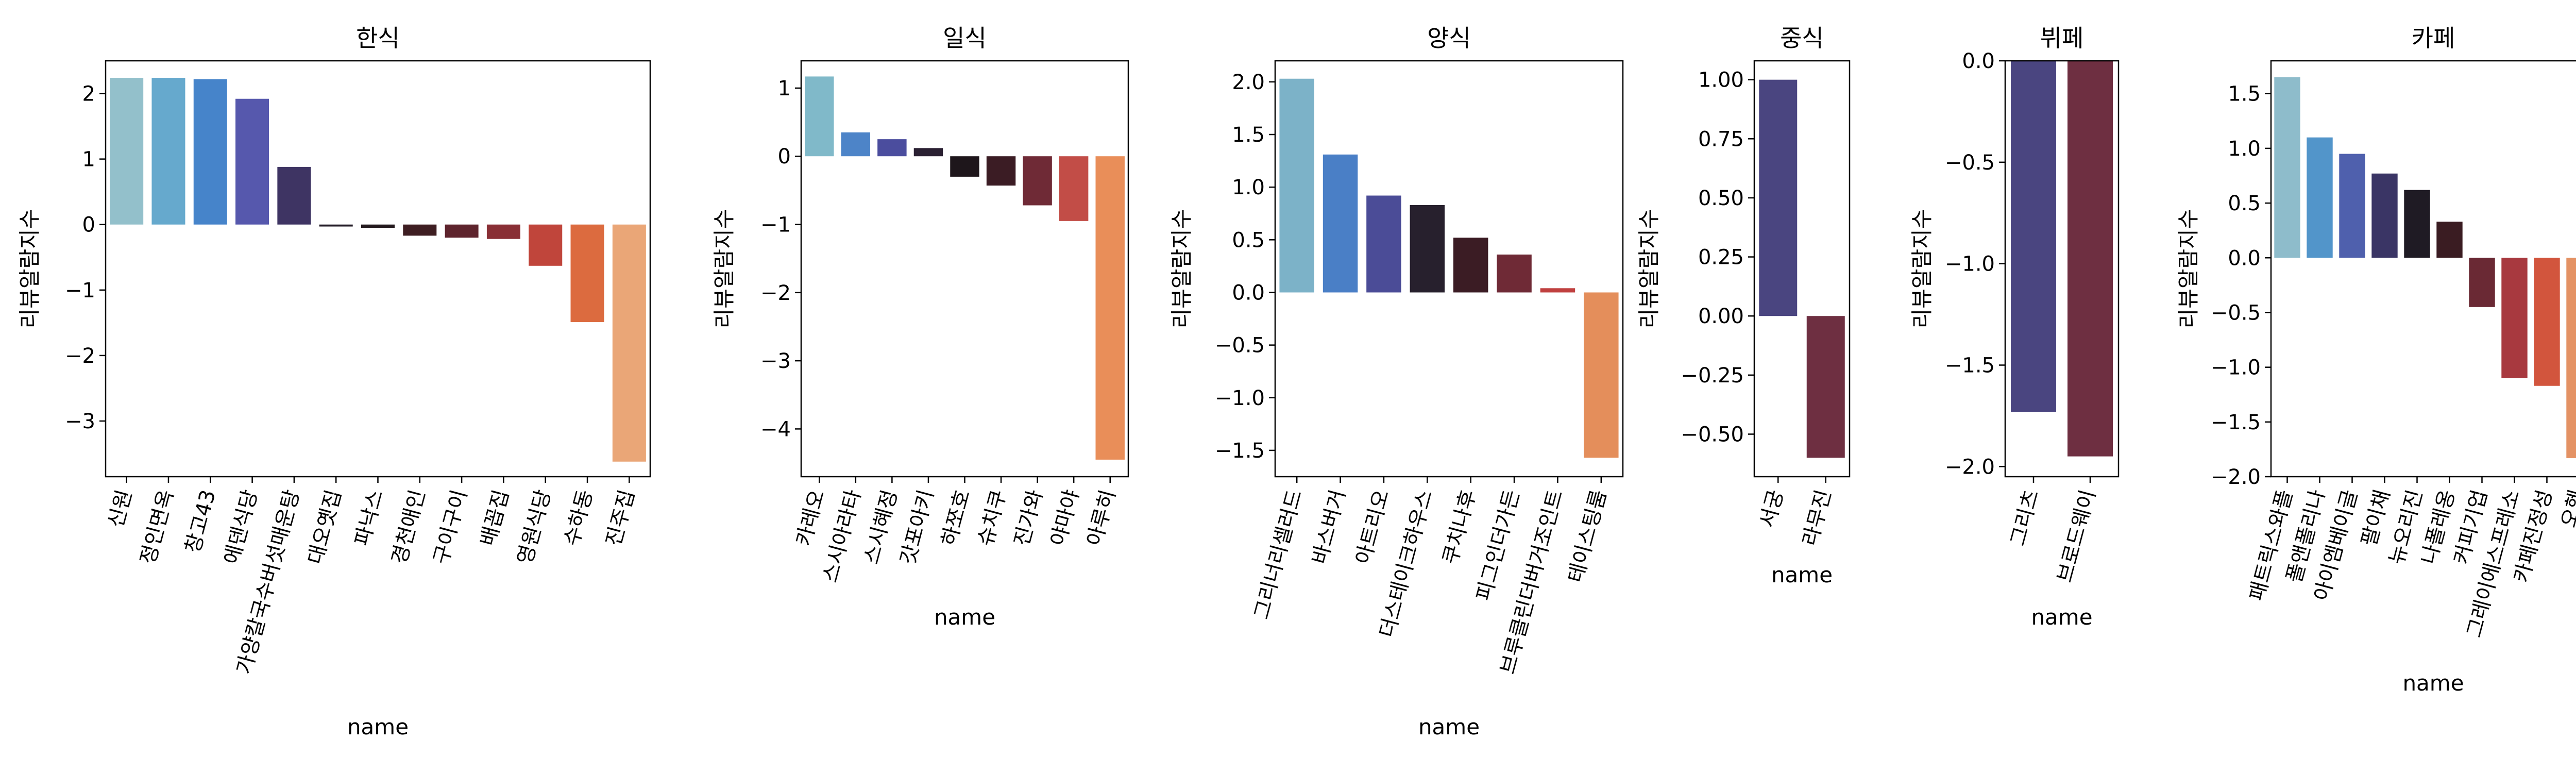  I want to click on y-tick-label: 0.50, so click(1721, 198).